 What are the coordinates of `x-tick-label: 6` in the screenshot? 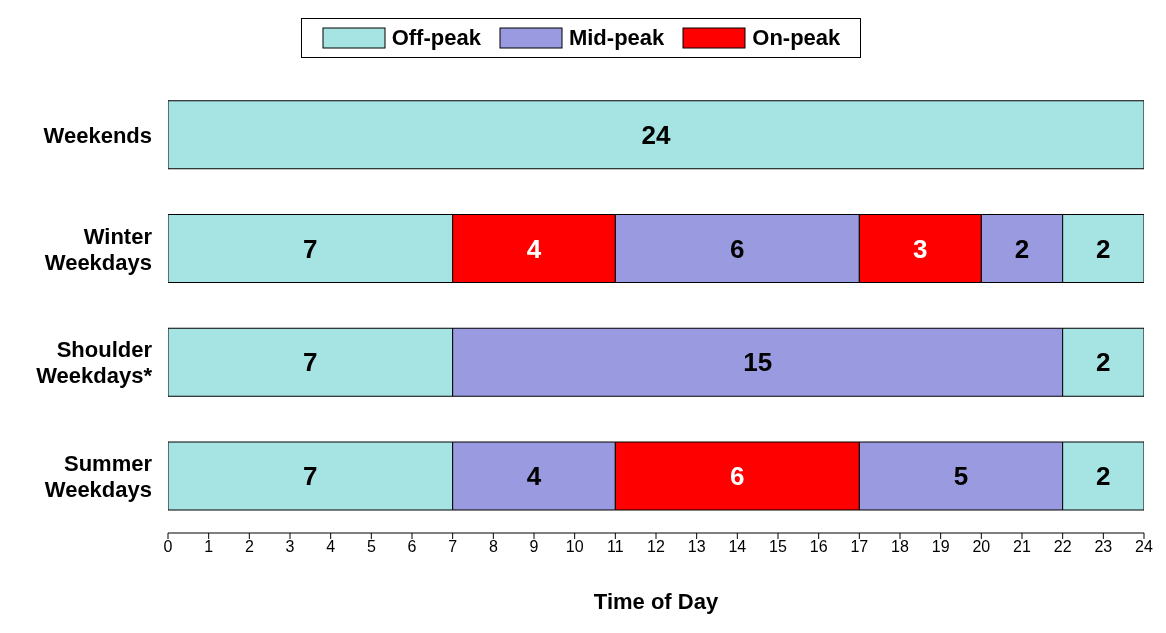 It's located at (412, 547).